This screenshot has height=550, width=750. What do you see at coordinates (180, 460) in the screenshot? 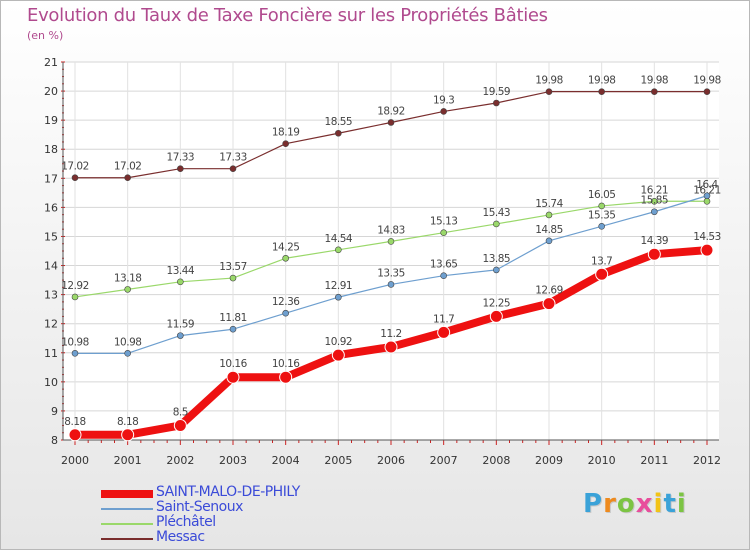
I see `x-tick-label: 2002` at bounding box center [180, 460].